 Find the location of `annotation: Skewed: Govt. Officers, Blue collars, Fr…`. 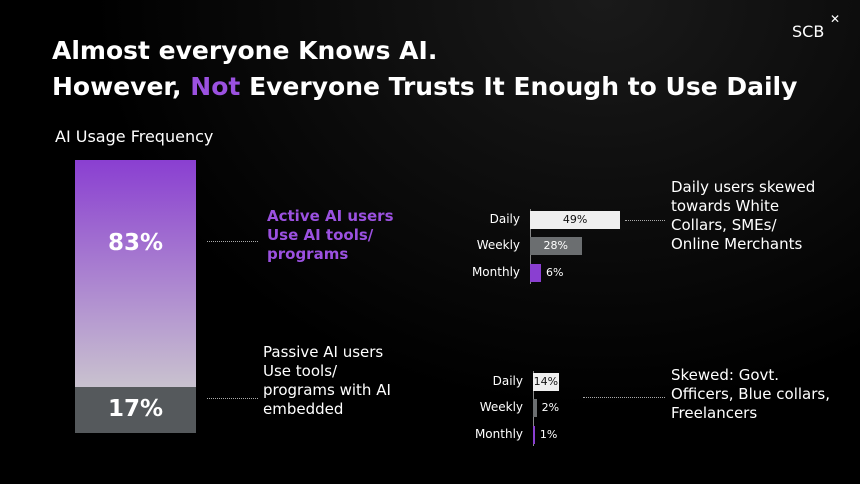

annotation: Skewed: Govt. Officers, Blue collars, Fr… is located at coordinates (750, 394).